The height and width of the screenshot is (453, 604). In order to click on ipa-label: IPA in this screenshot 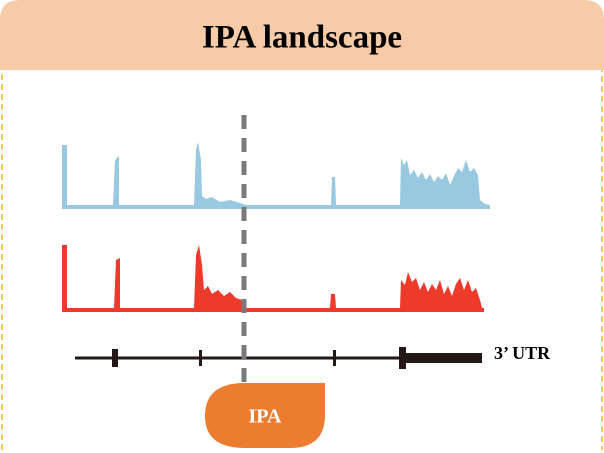, I will do `click(266, 417)`.